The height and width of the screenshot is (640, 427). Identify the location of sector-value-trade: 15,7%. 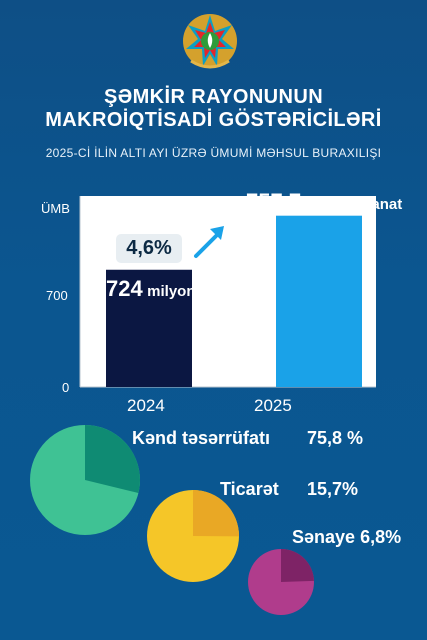
(333, 489).